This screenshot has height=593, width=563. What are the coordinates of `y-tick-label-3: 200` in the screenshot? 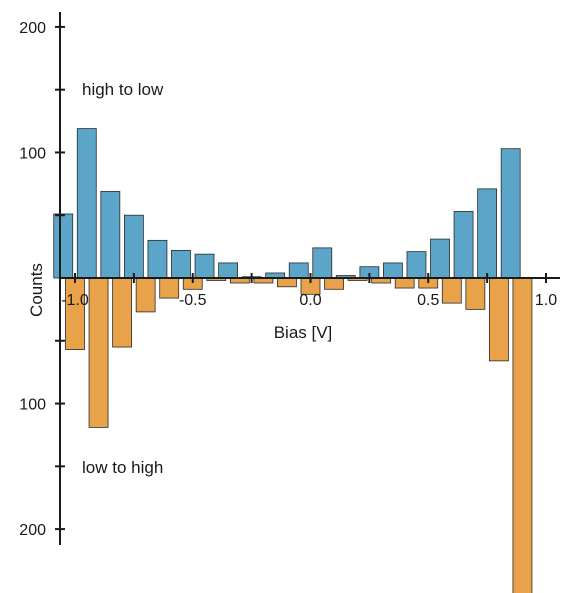 It's located at (32, 530).